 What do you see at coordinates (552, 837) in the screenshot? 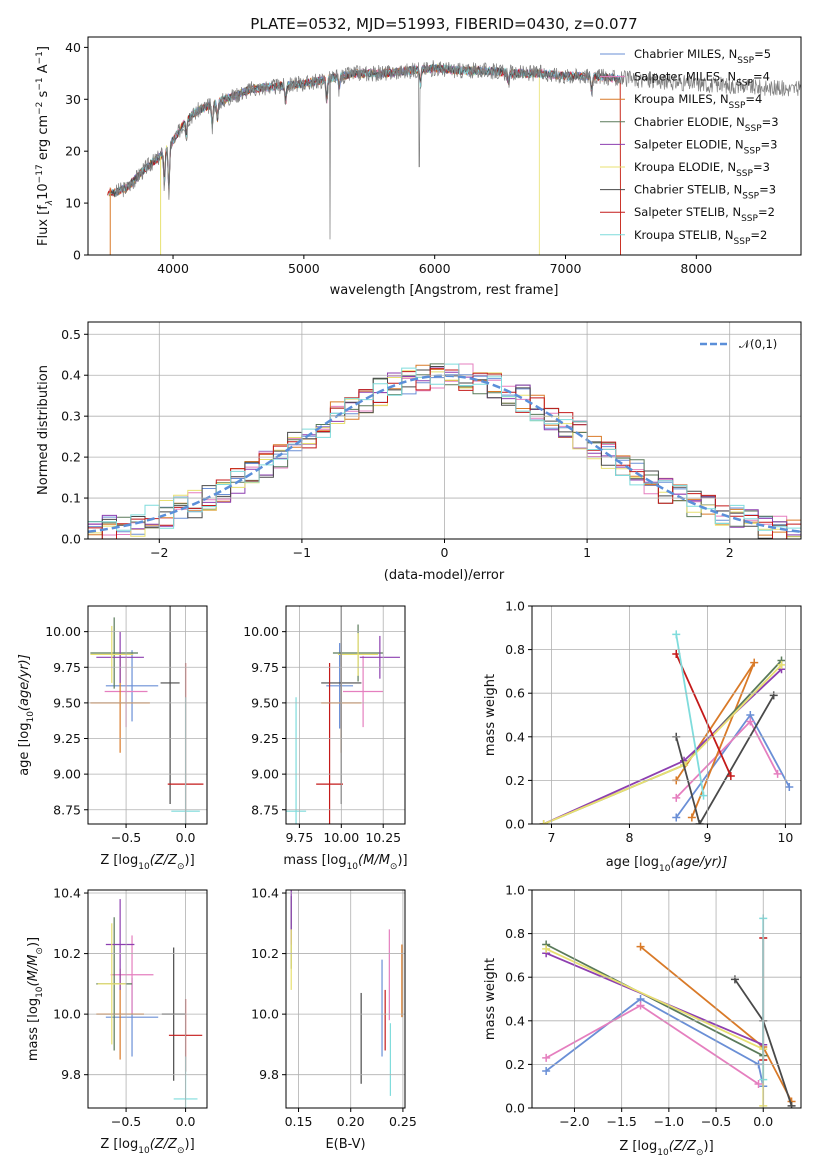
I see `x-tick-label: 7` at bounding box center [552, 837].